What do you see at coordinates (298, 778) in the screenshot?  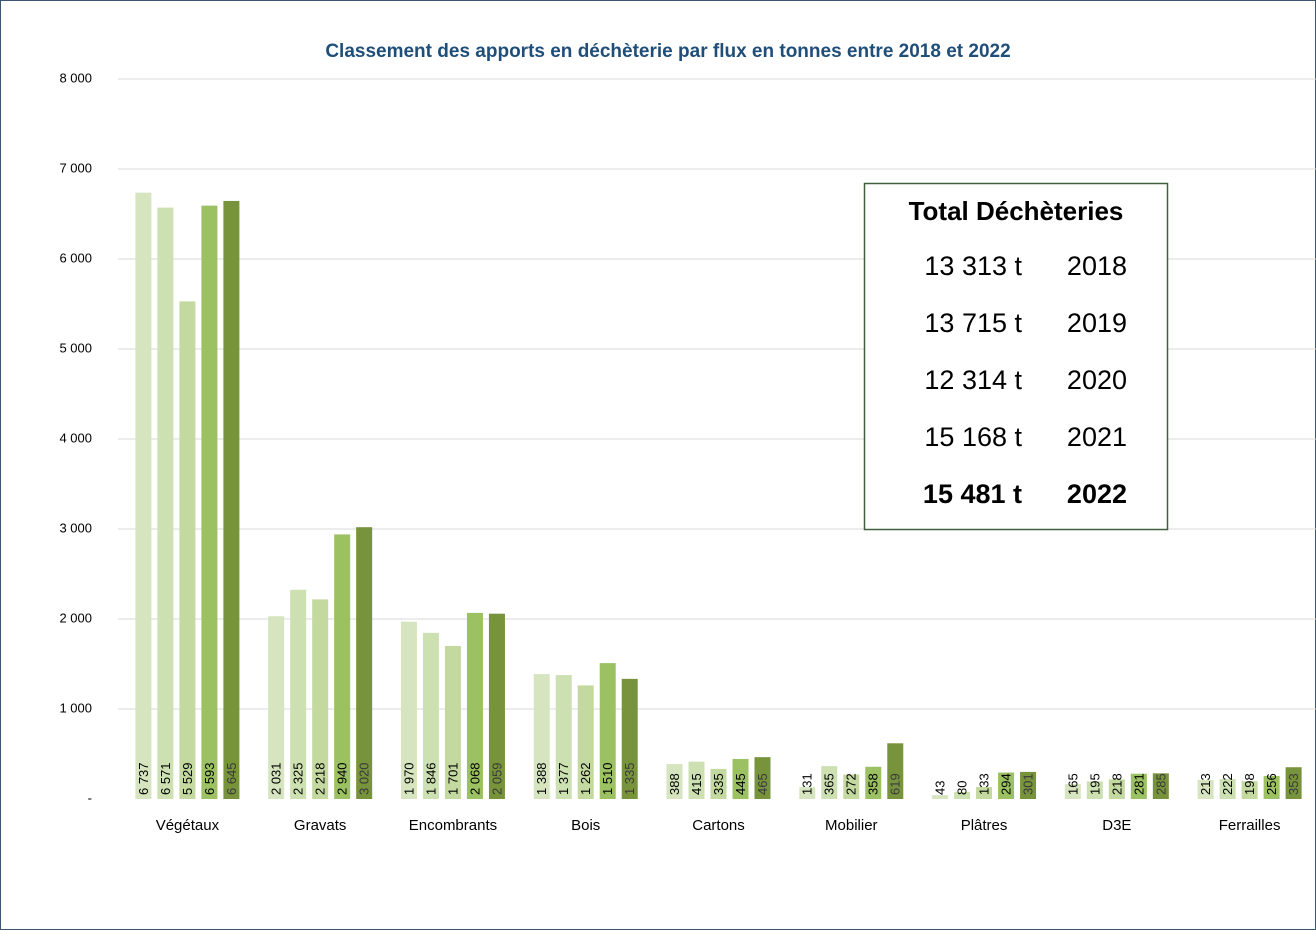 I see `data-label: 2 325` at bounding box center [298, 778].